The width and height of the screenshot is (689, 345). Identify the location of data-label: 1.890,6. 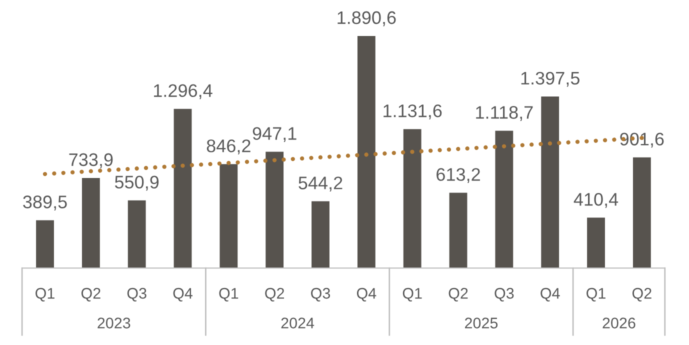
(367, 18).